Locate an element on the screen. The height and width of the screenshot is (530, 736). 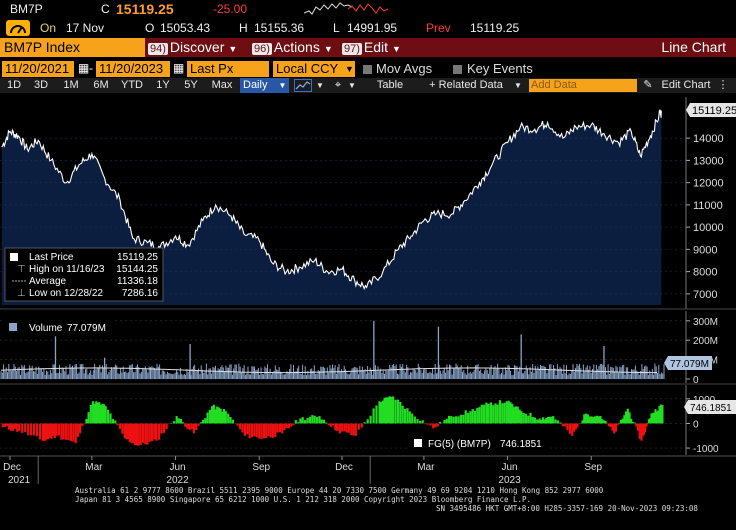
x-tick-label: Dec is located at coordinates (344, 467).